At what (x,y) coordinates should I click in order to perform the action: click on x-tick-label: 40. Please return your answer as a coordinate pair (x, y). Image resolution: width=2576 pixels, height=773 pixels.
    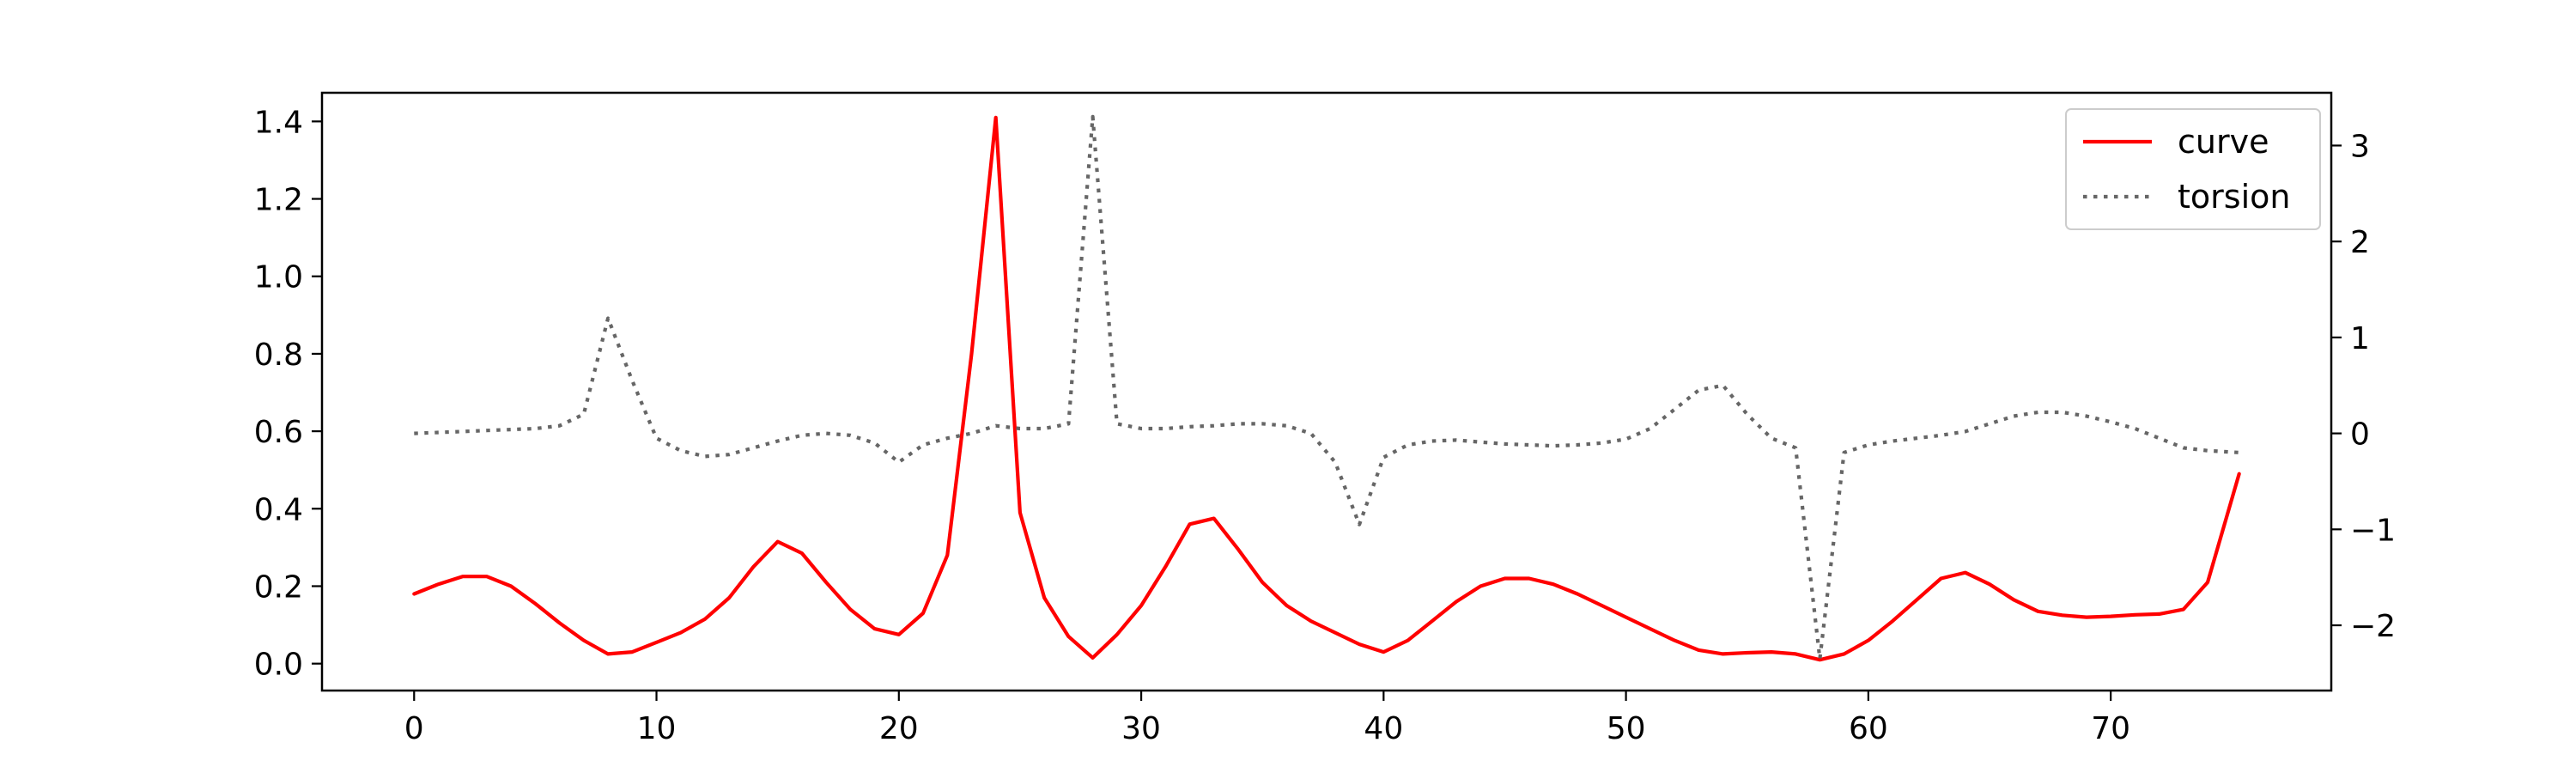
    Looking at the image, I should click on (1383, 728).